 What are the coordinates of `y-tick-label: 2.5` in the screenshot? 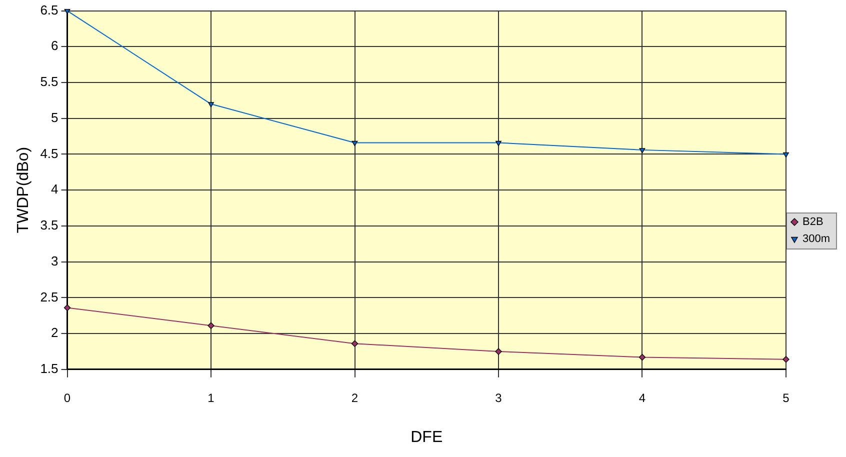 It's located at (49, 296).